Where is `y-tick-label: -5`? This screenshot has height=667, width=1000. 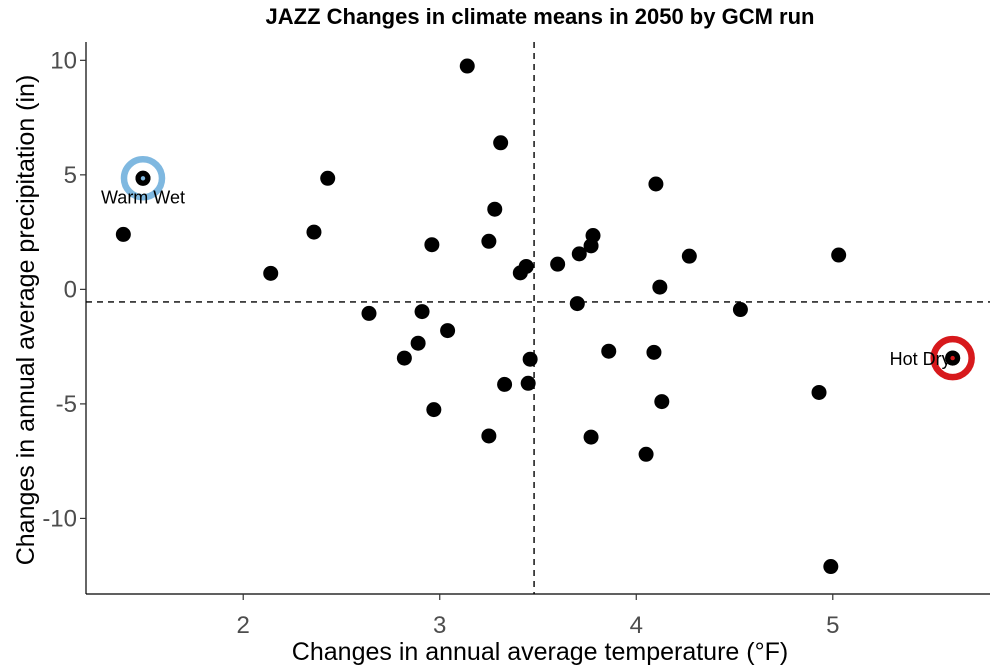
y-tick-label: -5 is located at coordinates (66, 404).